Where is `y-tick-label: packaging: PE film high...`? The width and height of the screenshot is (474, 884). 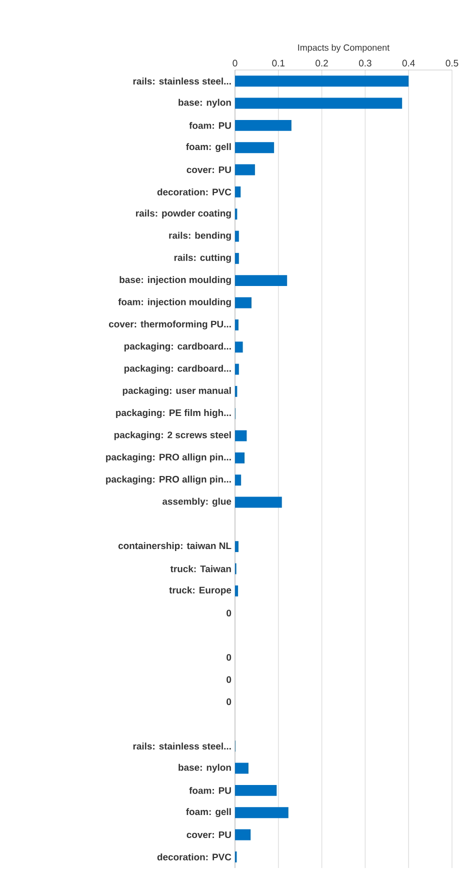 y-tick-label: packaging: PE film high... is located at coordinates (173, 413).